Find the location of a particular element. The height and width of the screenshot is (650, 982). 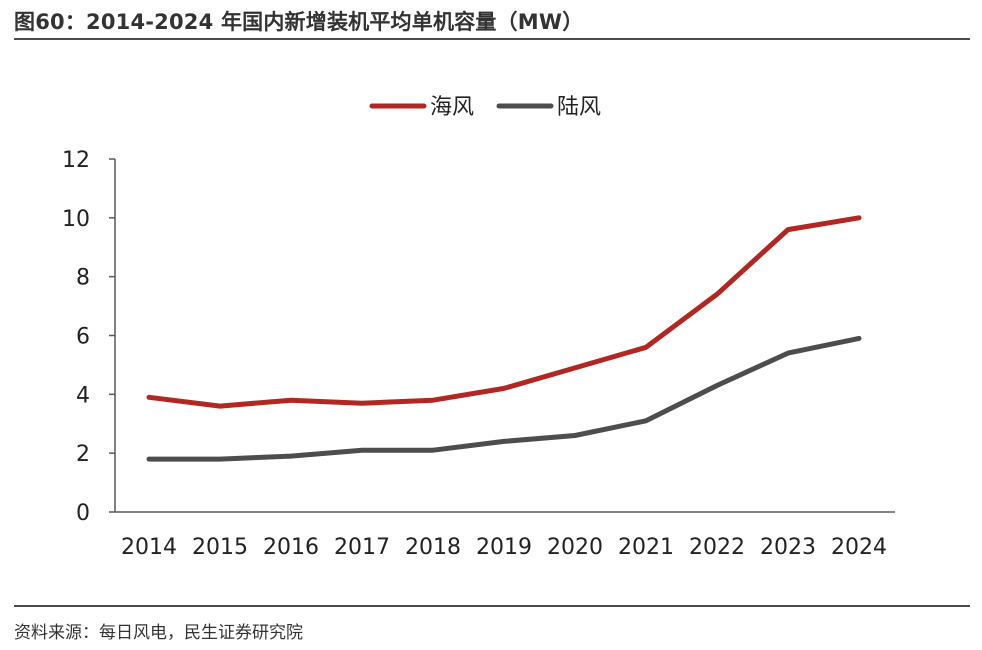

y-tick-label: 12 is located at coordinates (76, 160).